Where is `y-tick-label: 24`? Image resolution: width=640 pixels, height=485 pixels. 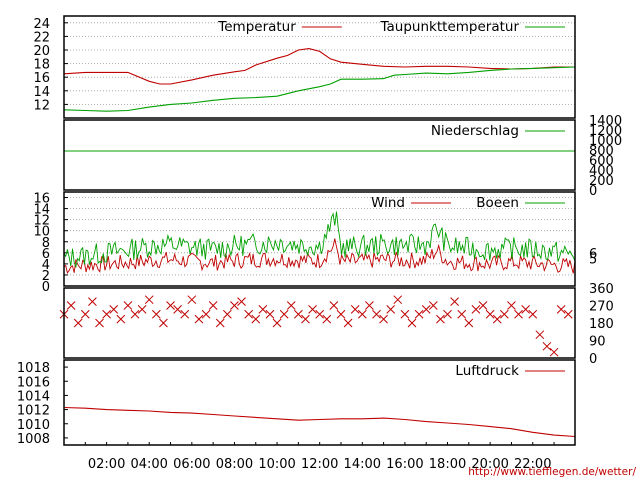 y-tick-label: 24 is located at coordinates (41, 24).